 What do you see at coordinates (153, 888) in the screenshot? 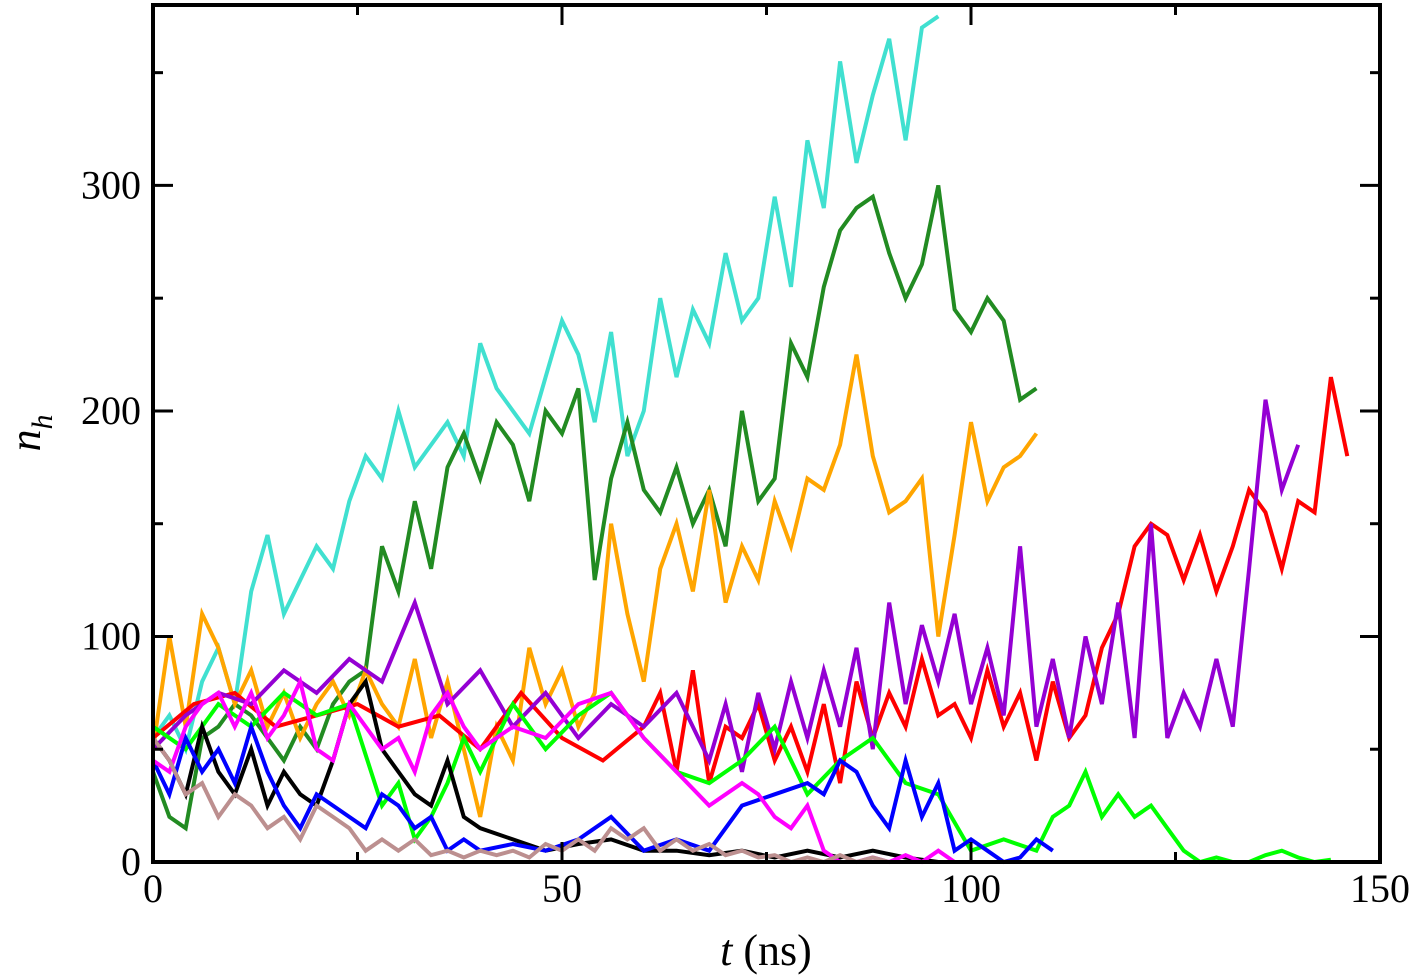
I see `x-tick-label: 0` at bounding box center [153, 888].